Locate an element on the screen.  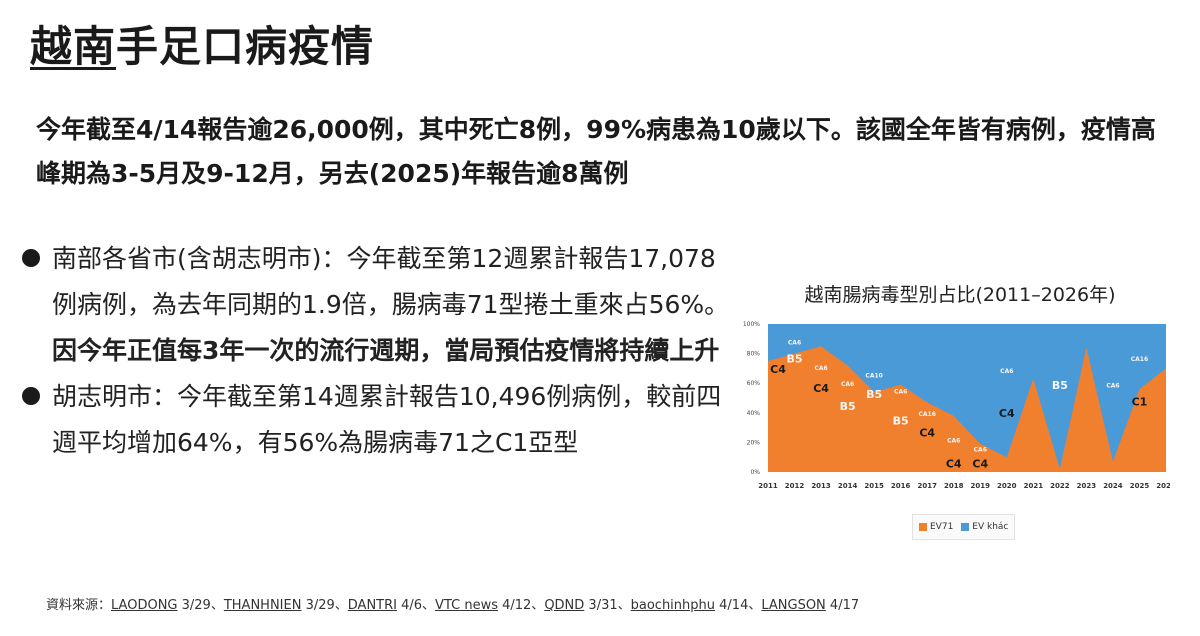
source-link: THANHNIEN is located at coordinates (262, 605).